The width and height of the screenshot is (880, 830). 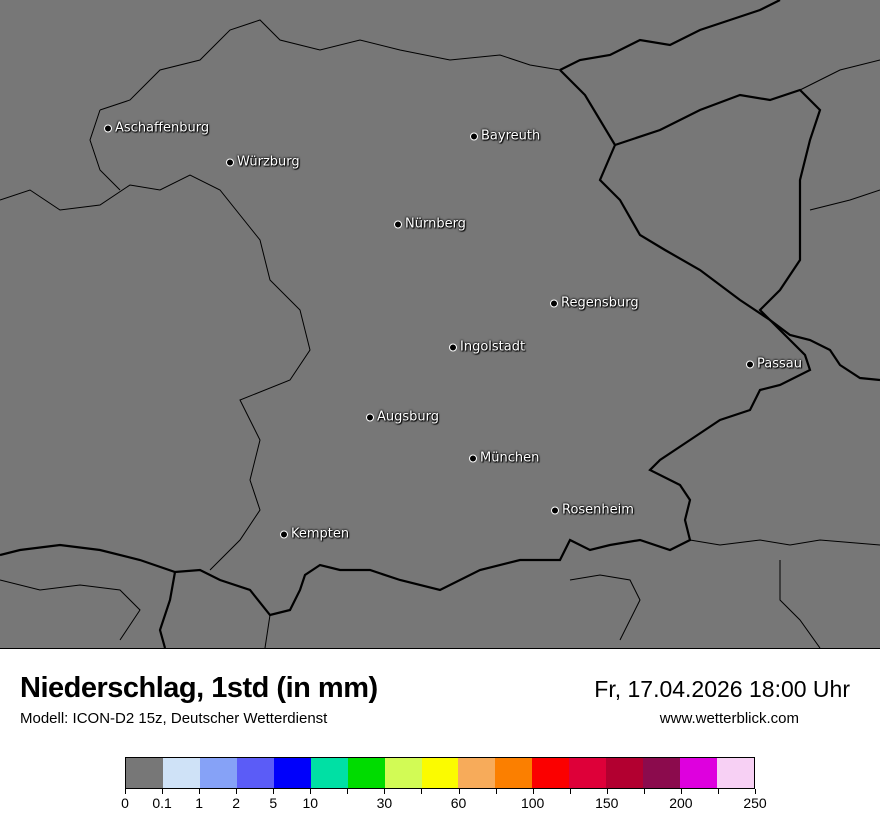 What do you see at coordinates (384, 803) in the screenshot?
I see `legend-tick-label: 30` at bounding box center [384, 803].